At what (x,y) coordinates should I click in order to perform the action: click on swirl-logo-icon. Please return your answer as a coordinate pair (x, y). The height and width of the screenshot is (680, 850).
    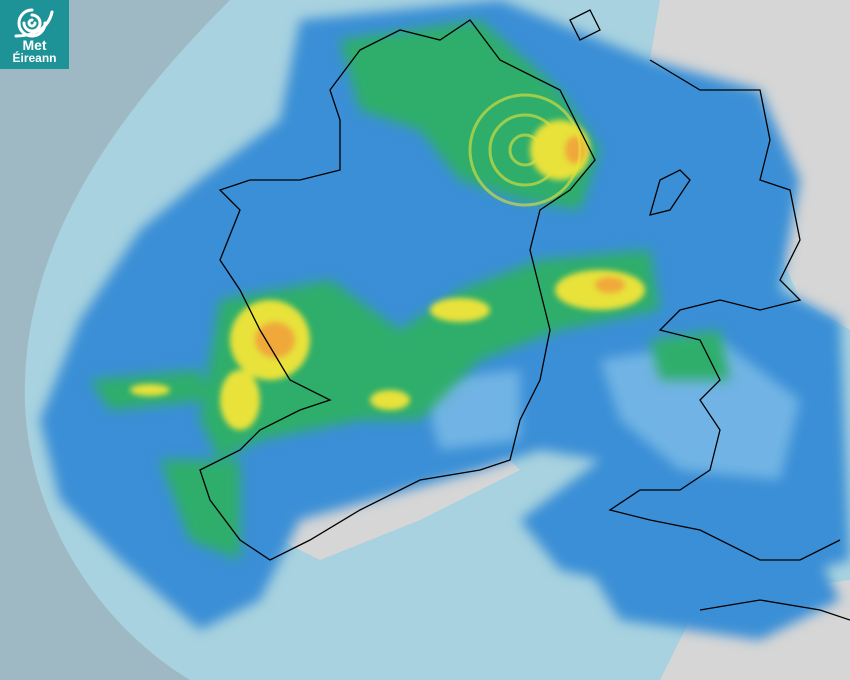
    Looking at the image, I should click on (34, 23).